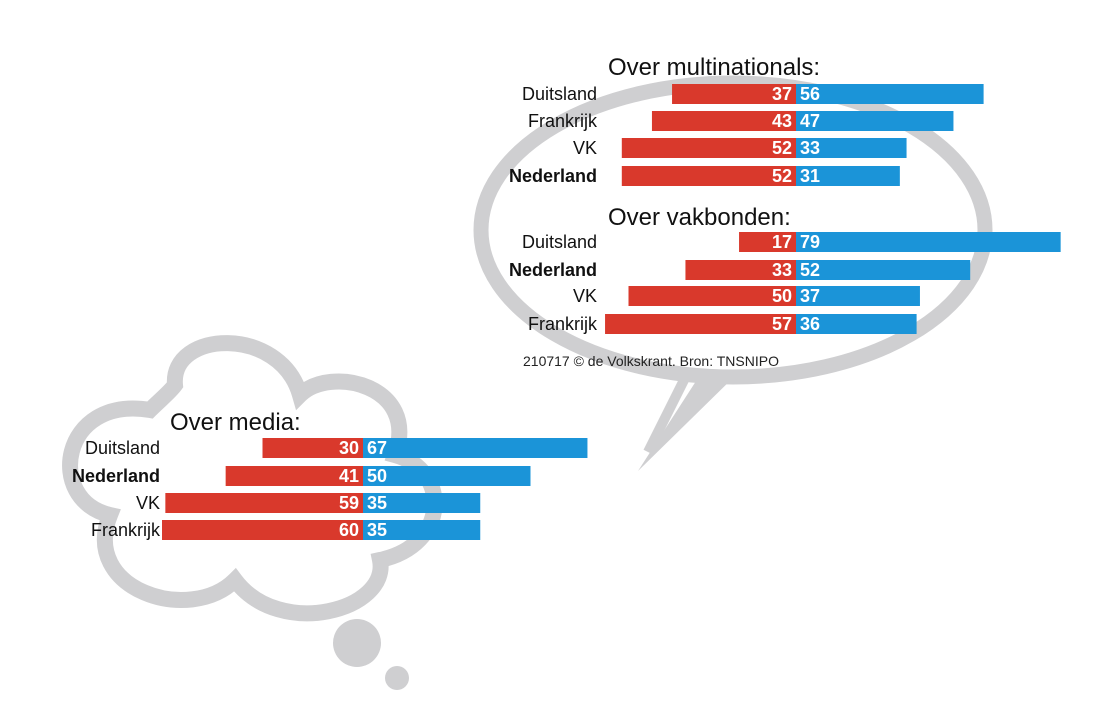 The width and height of the screenshot is (1100, 717). What do you see at coordinates (810, 121) in the screenshot?
I see `data-label-positive: 47` at bounding box center [810, 121].